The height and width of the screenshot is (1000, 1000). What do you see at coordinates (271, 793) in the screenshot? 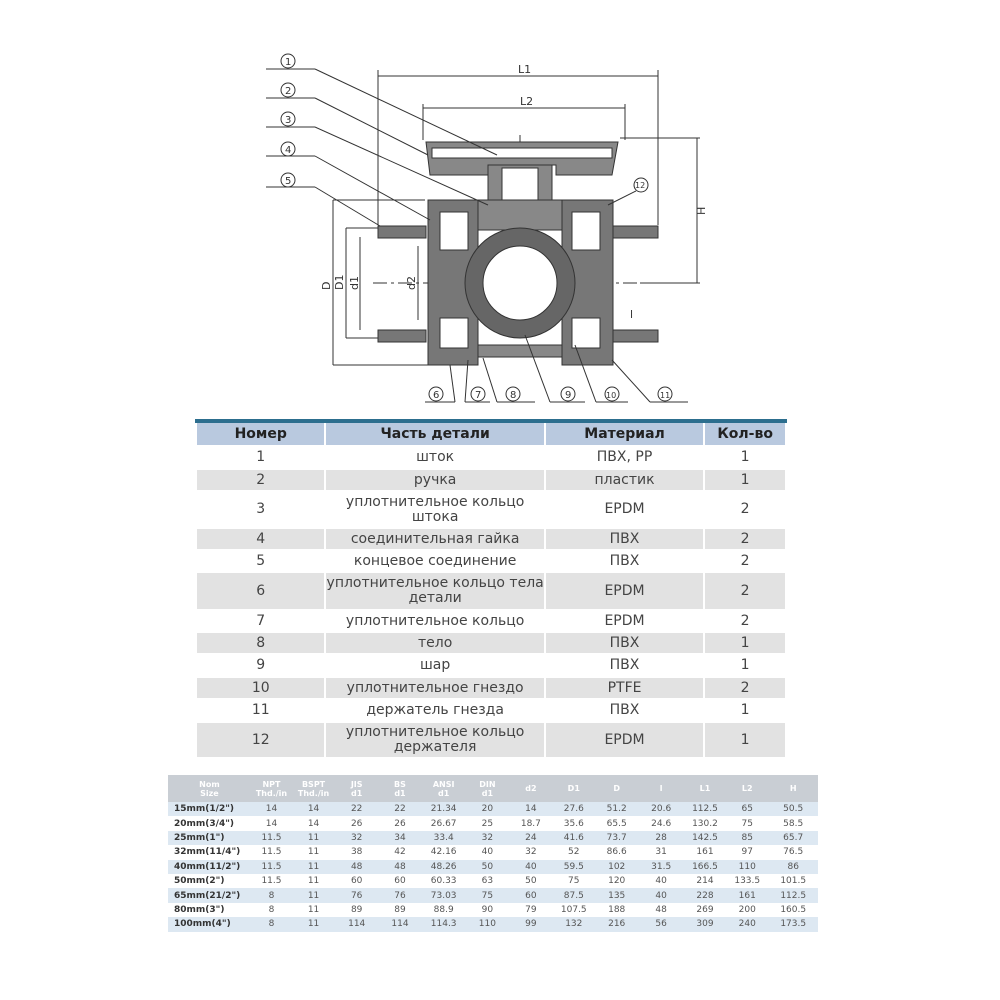
I see `dims-header-text: Thd./in` at bounding box center [271, 793].